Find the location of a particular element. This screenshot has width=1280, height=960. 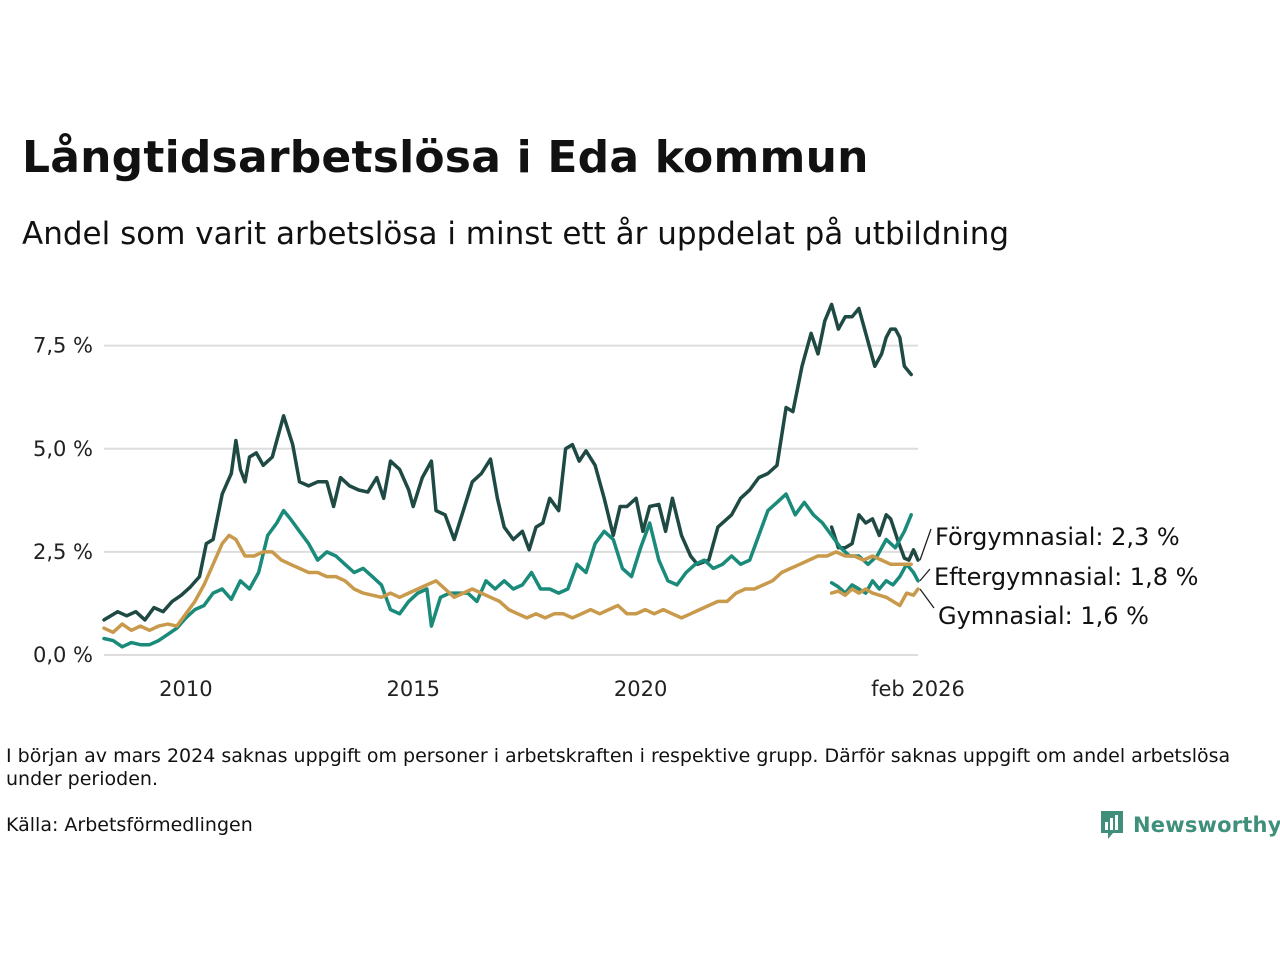

x-tick-label: feb 2026 is located at coordinates (918, 689).